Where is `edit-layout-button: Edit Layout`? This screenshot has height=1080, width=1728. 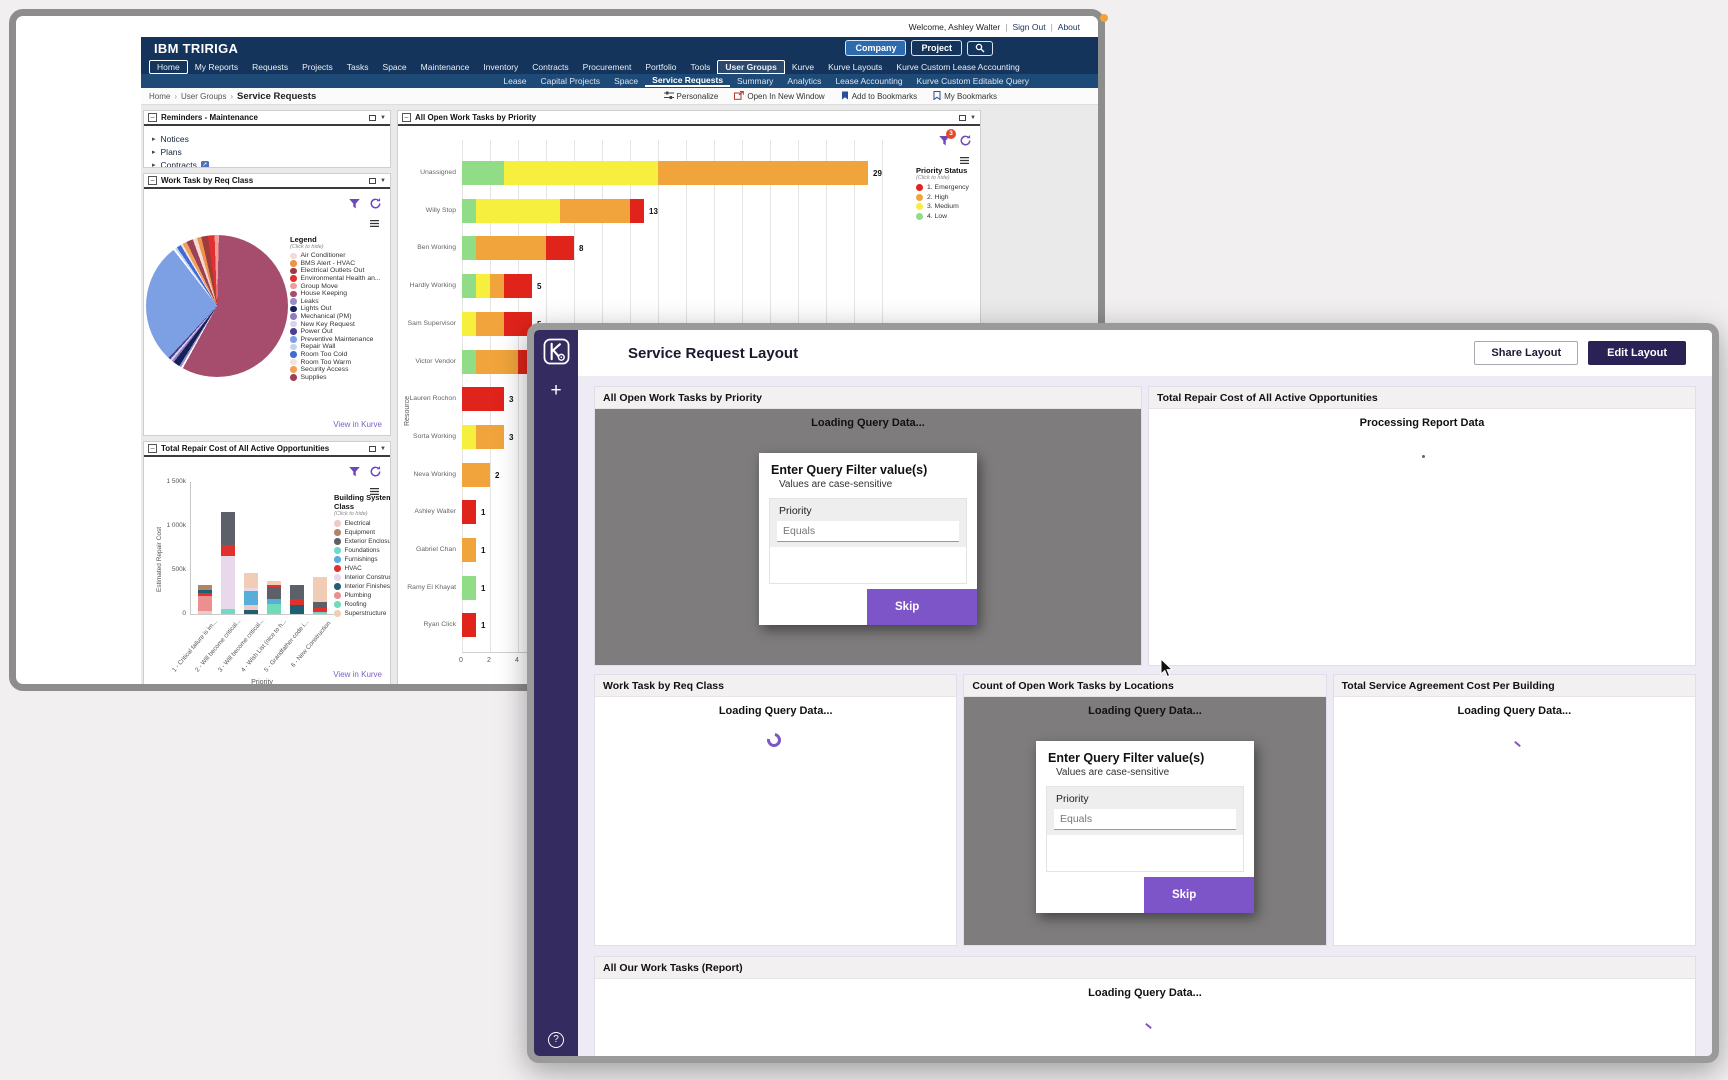
edit-layout-button: Edit Layout is located at coordinates (1637, 353).